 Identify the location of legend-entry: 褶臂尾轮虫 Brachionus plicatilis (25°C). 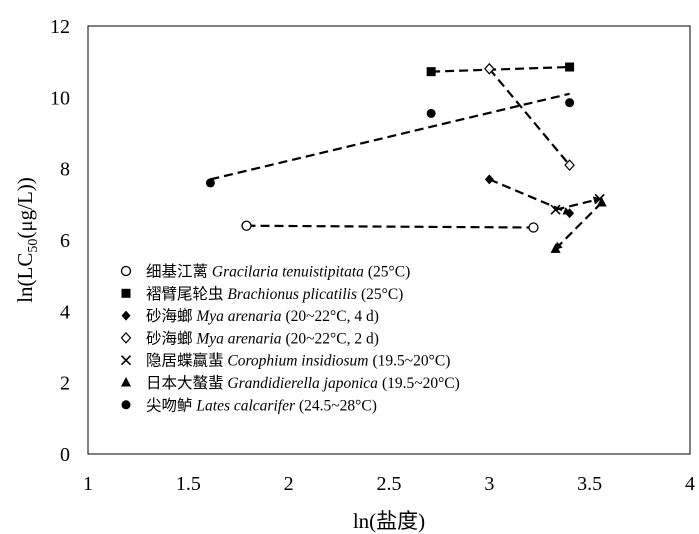
(274, 294).